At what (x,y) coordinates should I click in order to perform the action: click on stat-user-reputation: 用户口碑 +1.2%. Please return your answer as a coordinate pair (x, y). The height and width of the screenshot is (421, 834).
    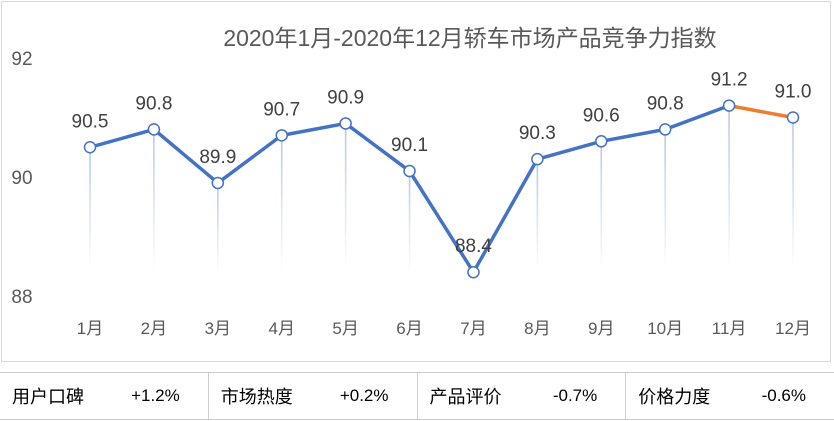
    Looking at the image, I should click on (104, 396).